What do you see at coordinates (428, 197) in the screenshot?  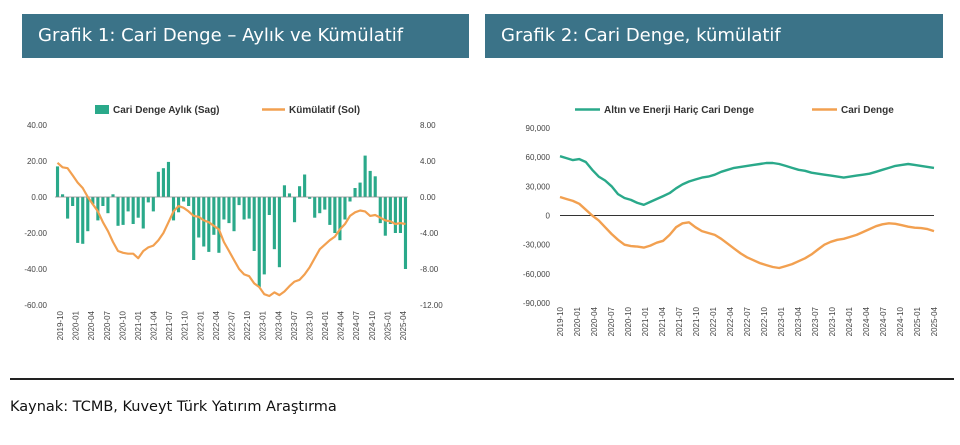 I see `y-tick-label-right: 0.00` at bounding box center [428, 197].